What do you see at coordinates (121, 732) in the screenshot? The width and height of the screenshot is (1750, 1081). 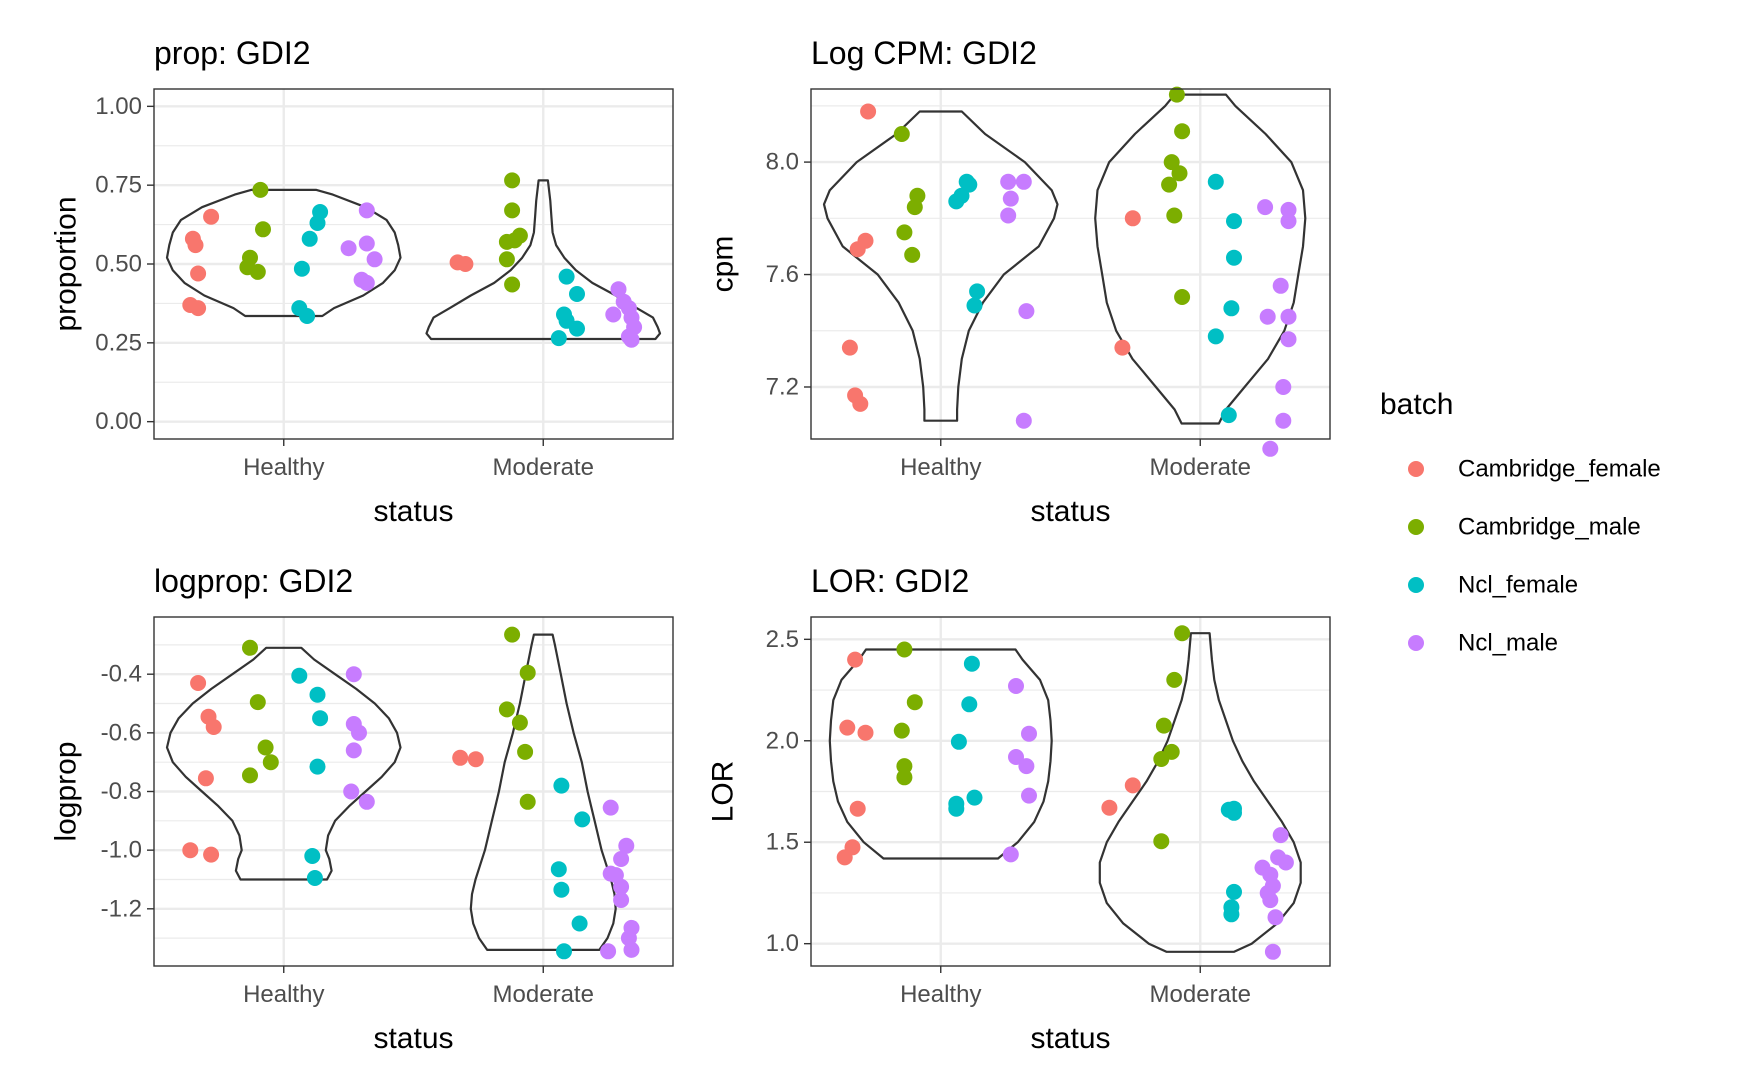 I see `y-tick-label: -0.6` at bounding box center [121, 732].